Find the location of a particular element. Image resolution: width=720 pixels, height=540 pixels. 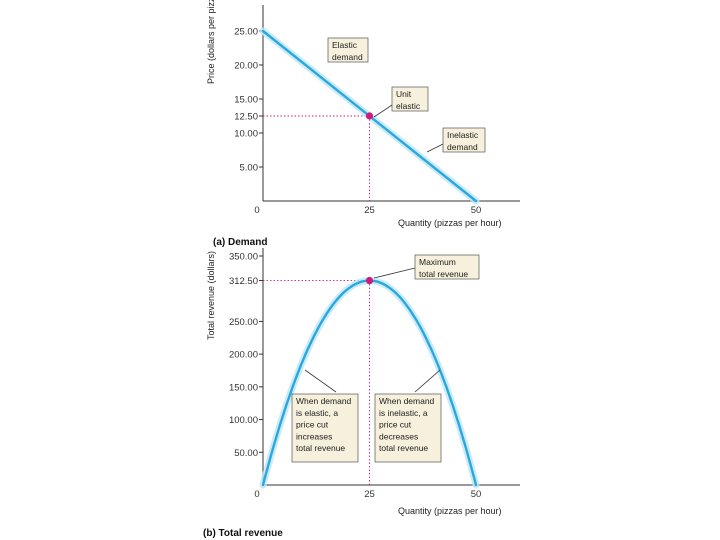

demand-y-tick-label: 12.50 is located at coordinates (246, 117).